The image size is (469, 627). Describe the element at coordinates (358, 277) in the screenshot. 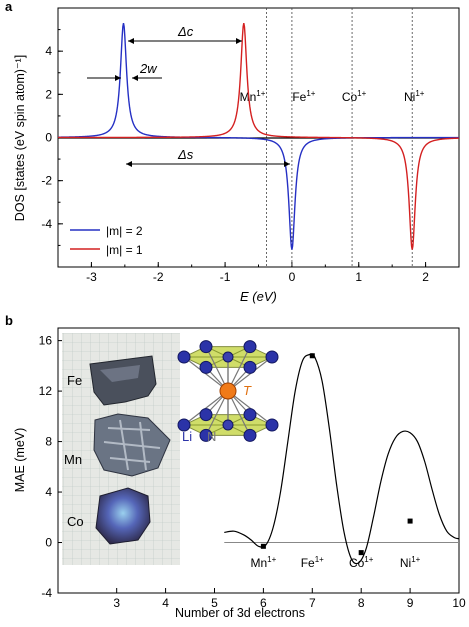

I see `a-xtick-label: 1` at that location.